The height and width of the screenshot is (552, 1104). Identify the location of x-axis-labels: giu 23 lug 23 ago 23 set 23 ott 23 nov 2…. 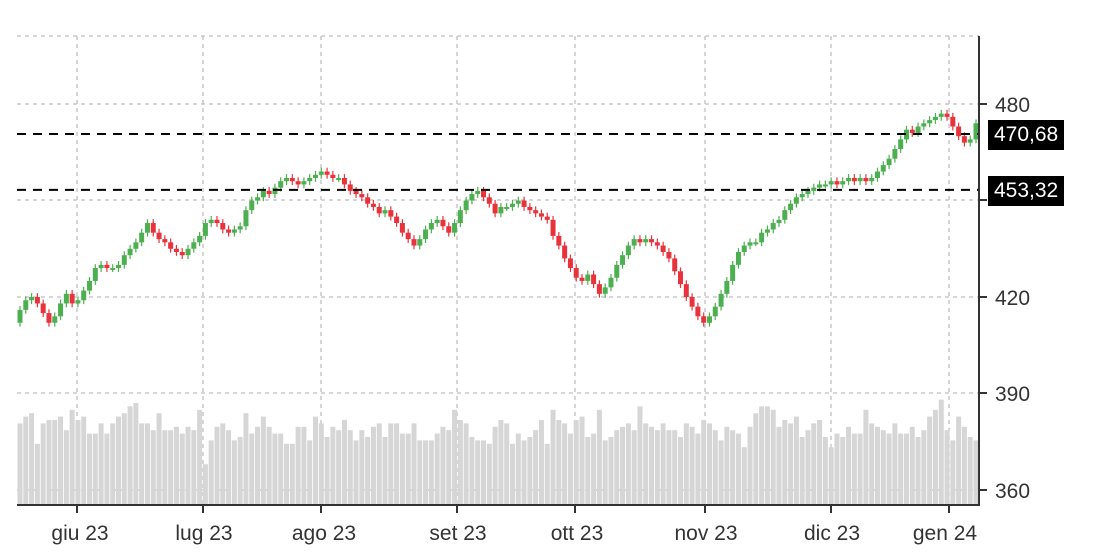
(514, 533).